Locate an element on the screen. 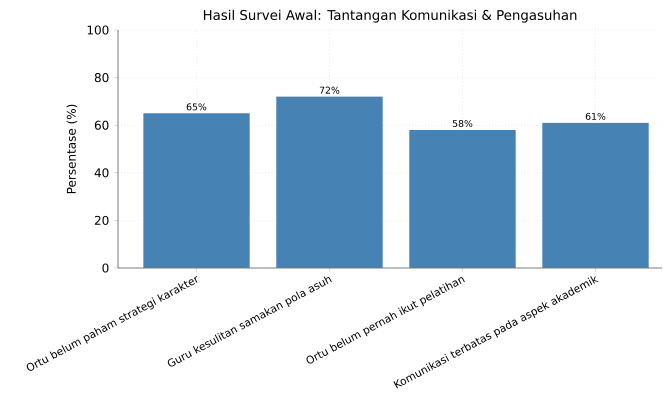 This screenshot has height=400, width=663. chart-title: Hasil Survei Awal: Tantangan Komunikasi & Pengasuhan is located at coordinates (390, 16).